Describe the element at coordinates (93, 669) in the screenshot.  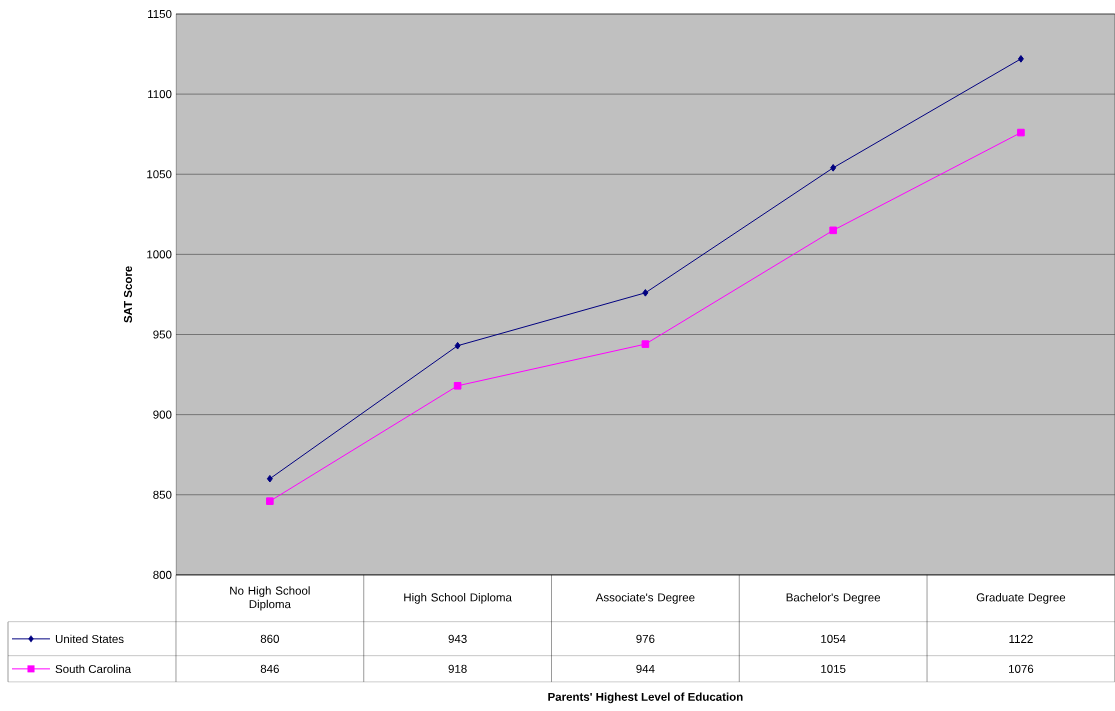
I see `legend-label: South Carolina` at that location.